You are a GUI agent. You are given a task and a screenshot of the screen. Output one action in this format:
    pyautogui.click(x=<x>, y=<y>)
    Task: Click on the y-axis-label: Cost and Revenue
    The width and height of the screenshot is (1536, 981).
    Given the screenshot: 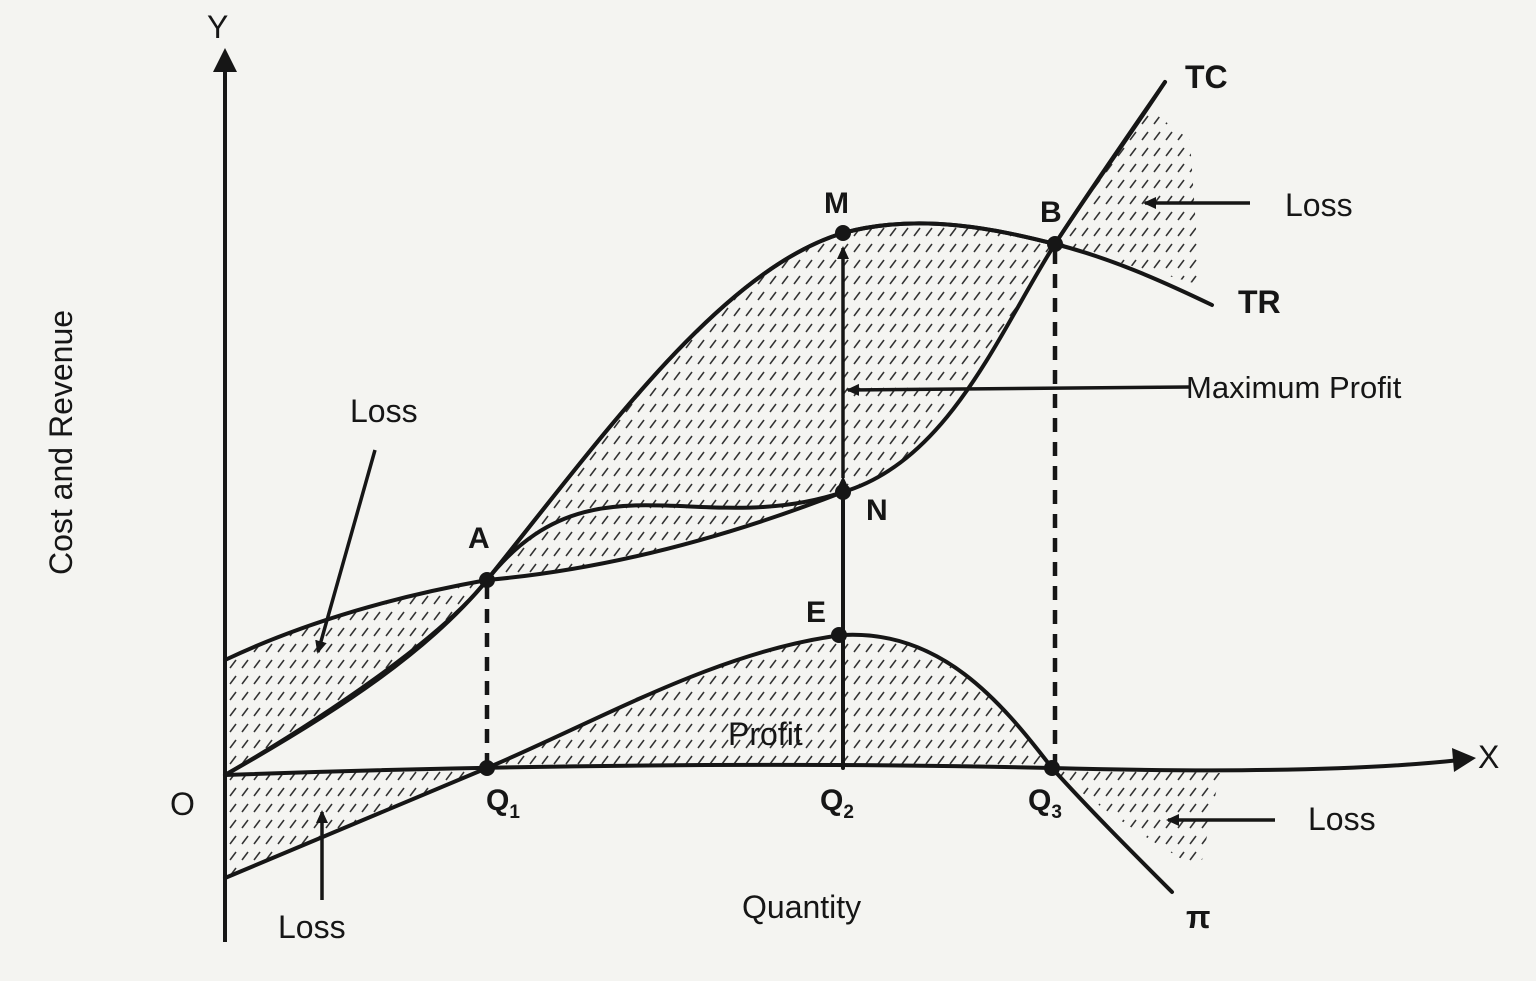 What is the action you would take?
    pyautogui.click(x=61, y=442)
    